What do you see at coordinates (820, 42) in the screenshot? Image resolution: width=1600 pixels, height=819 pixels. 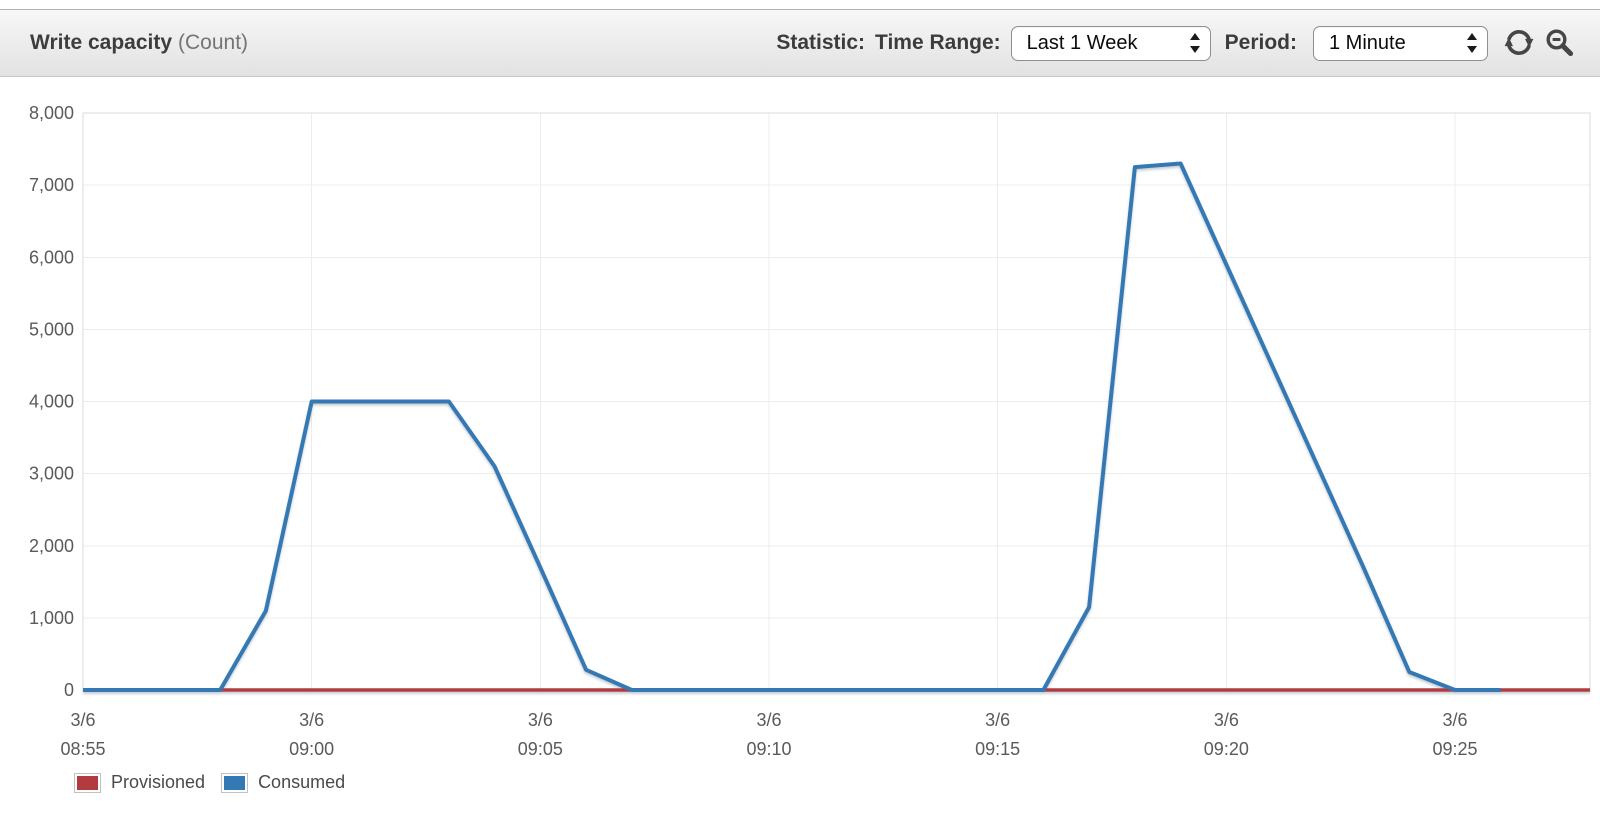 I see `statistic-label: Statistic:` at bounding box center [820, 42].